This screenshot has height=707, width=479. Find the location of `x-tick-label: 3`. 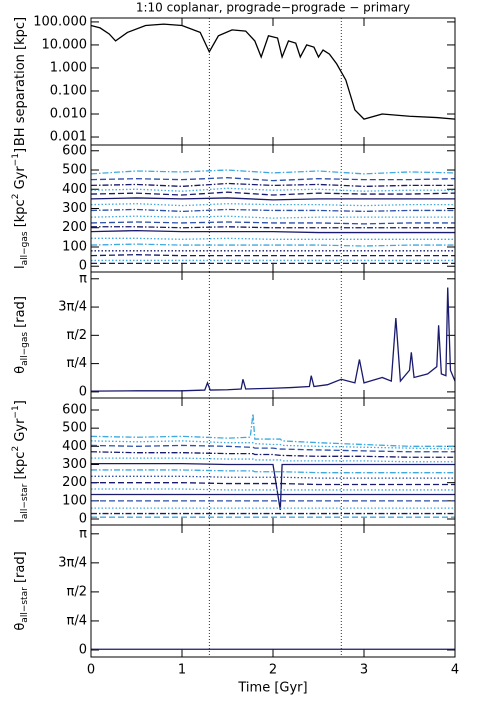

x-tick-label: 3 is located at coordinates (364, 670).